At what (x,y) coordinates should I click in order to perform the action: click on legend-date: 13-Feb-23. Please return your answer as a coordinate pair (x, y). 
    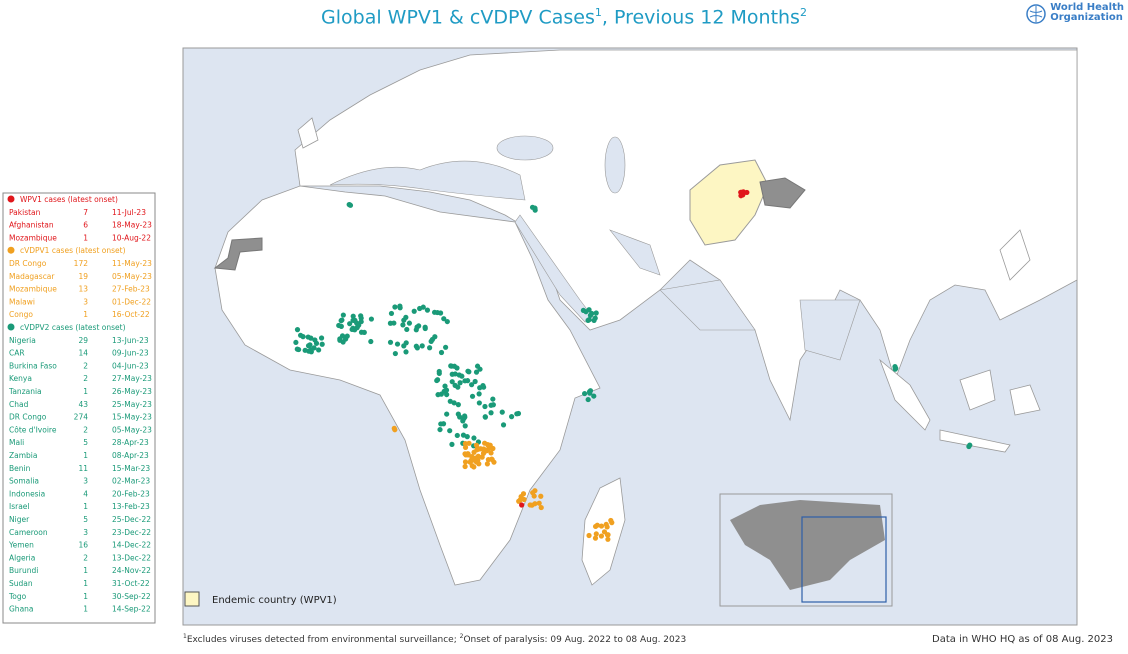
    Looking at the image, I should click on (131, 506).